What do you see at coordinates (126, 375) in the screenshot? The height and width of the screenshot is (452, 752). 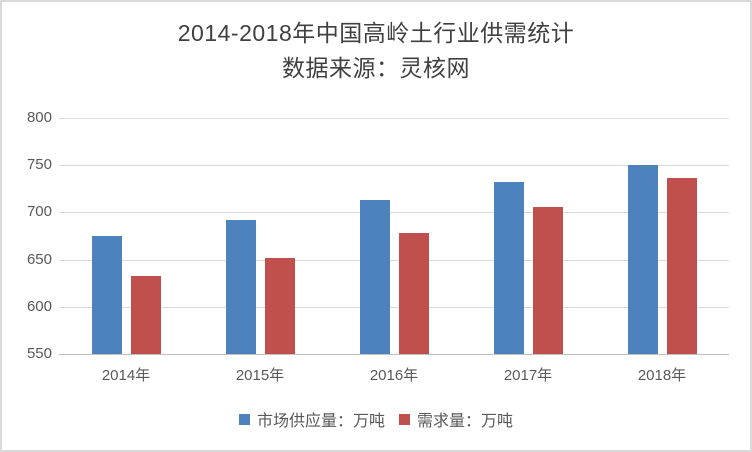 I see `x-label-2014年: 2014年` at bounding box center [126, 375].